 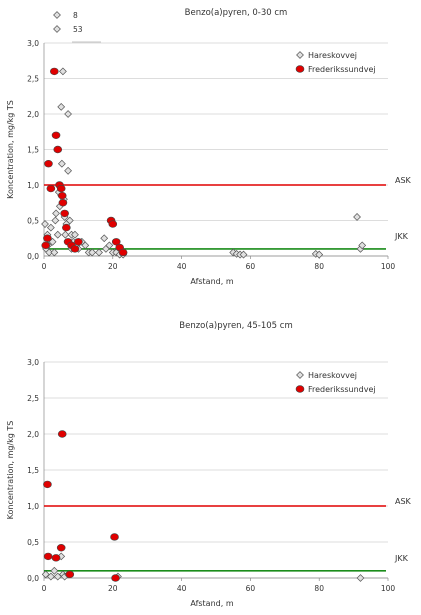 What do you see at coordinates (203, 567) in the screenshot?
I see `series-hareskovvej` at bounding box center [203, 567].